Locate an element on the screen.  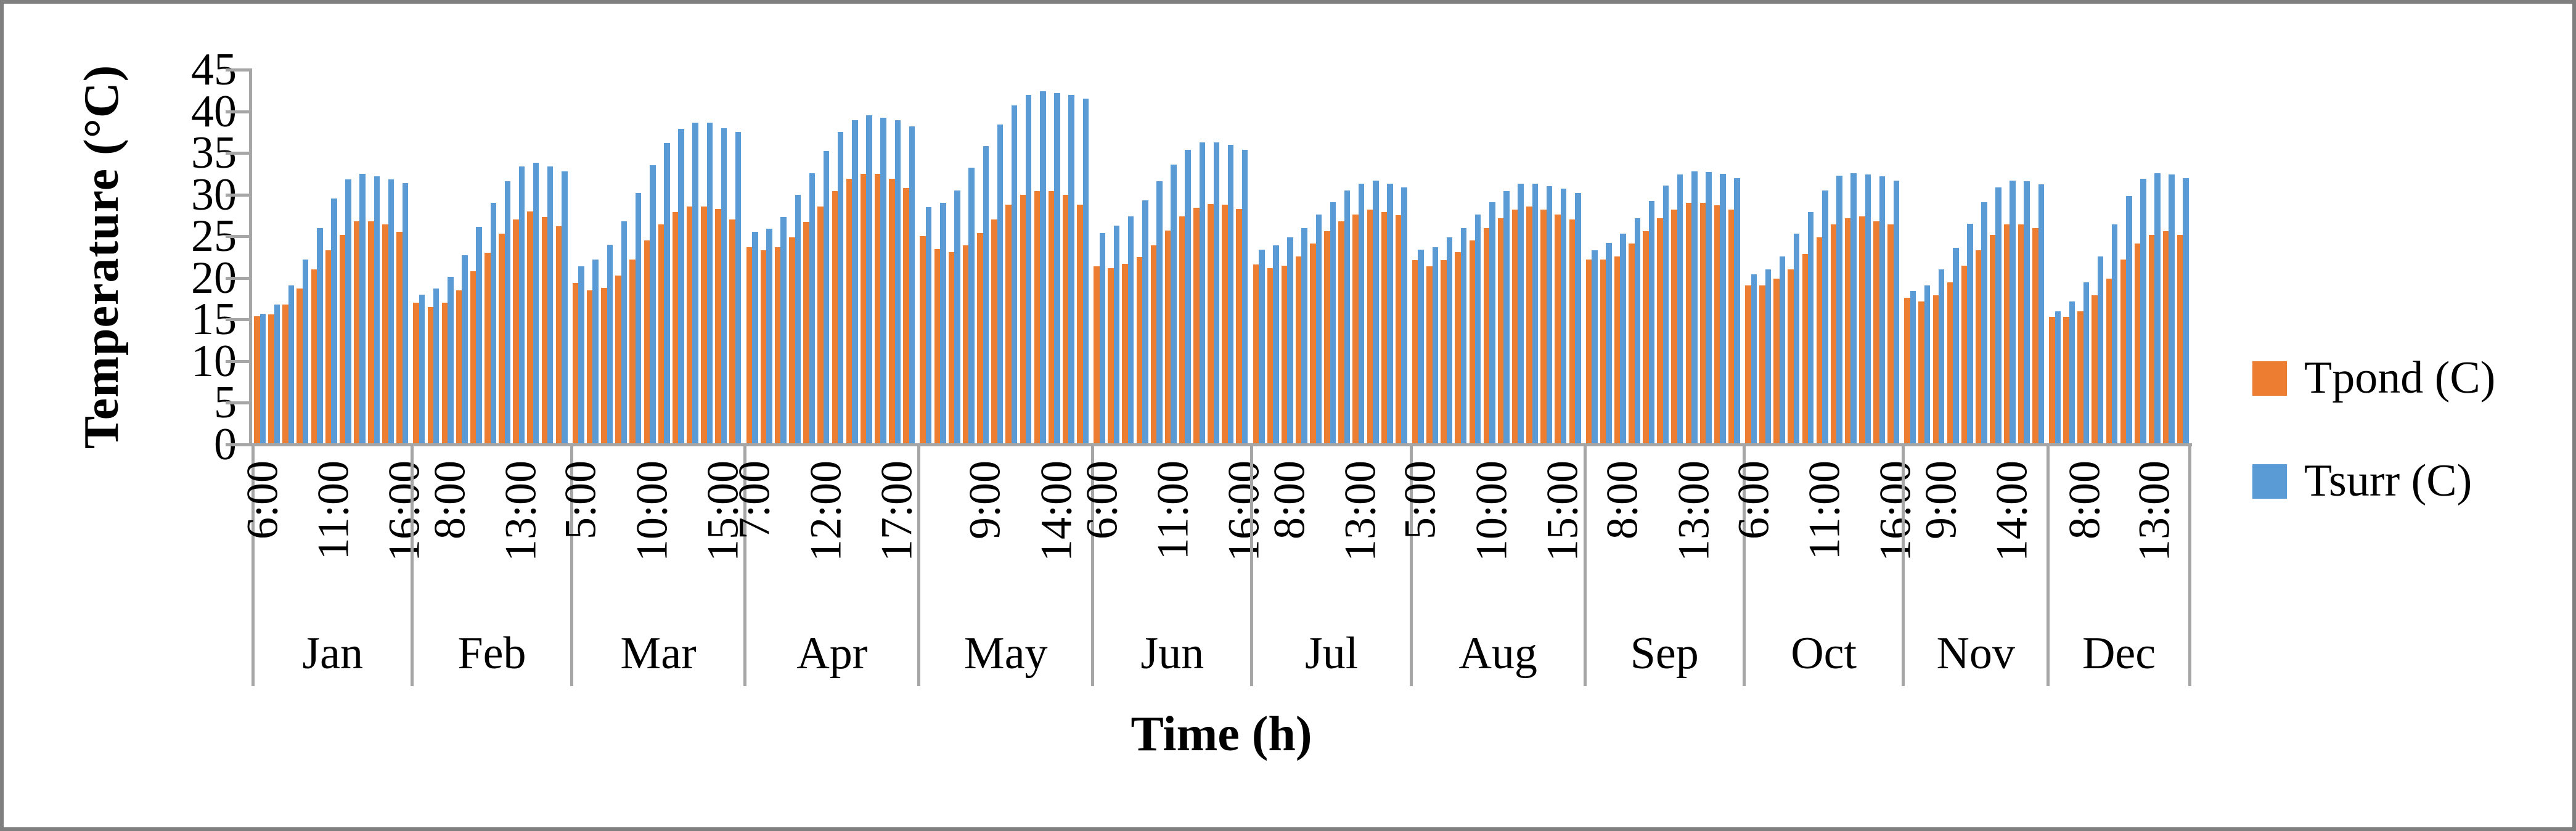
bars-nov is located at coordinates (1974, 257).